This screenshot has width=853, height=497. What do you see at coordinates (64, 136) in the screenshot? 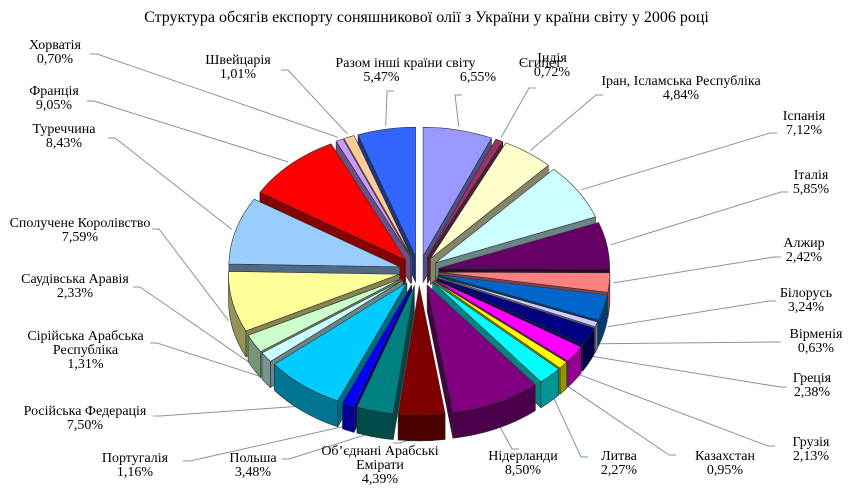
I see `pie-label-turkey: Туреччина 8,43%` at bounding box center [64, 136].